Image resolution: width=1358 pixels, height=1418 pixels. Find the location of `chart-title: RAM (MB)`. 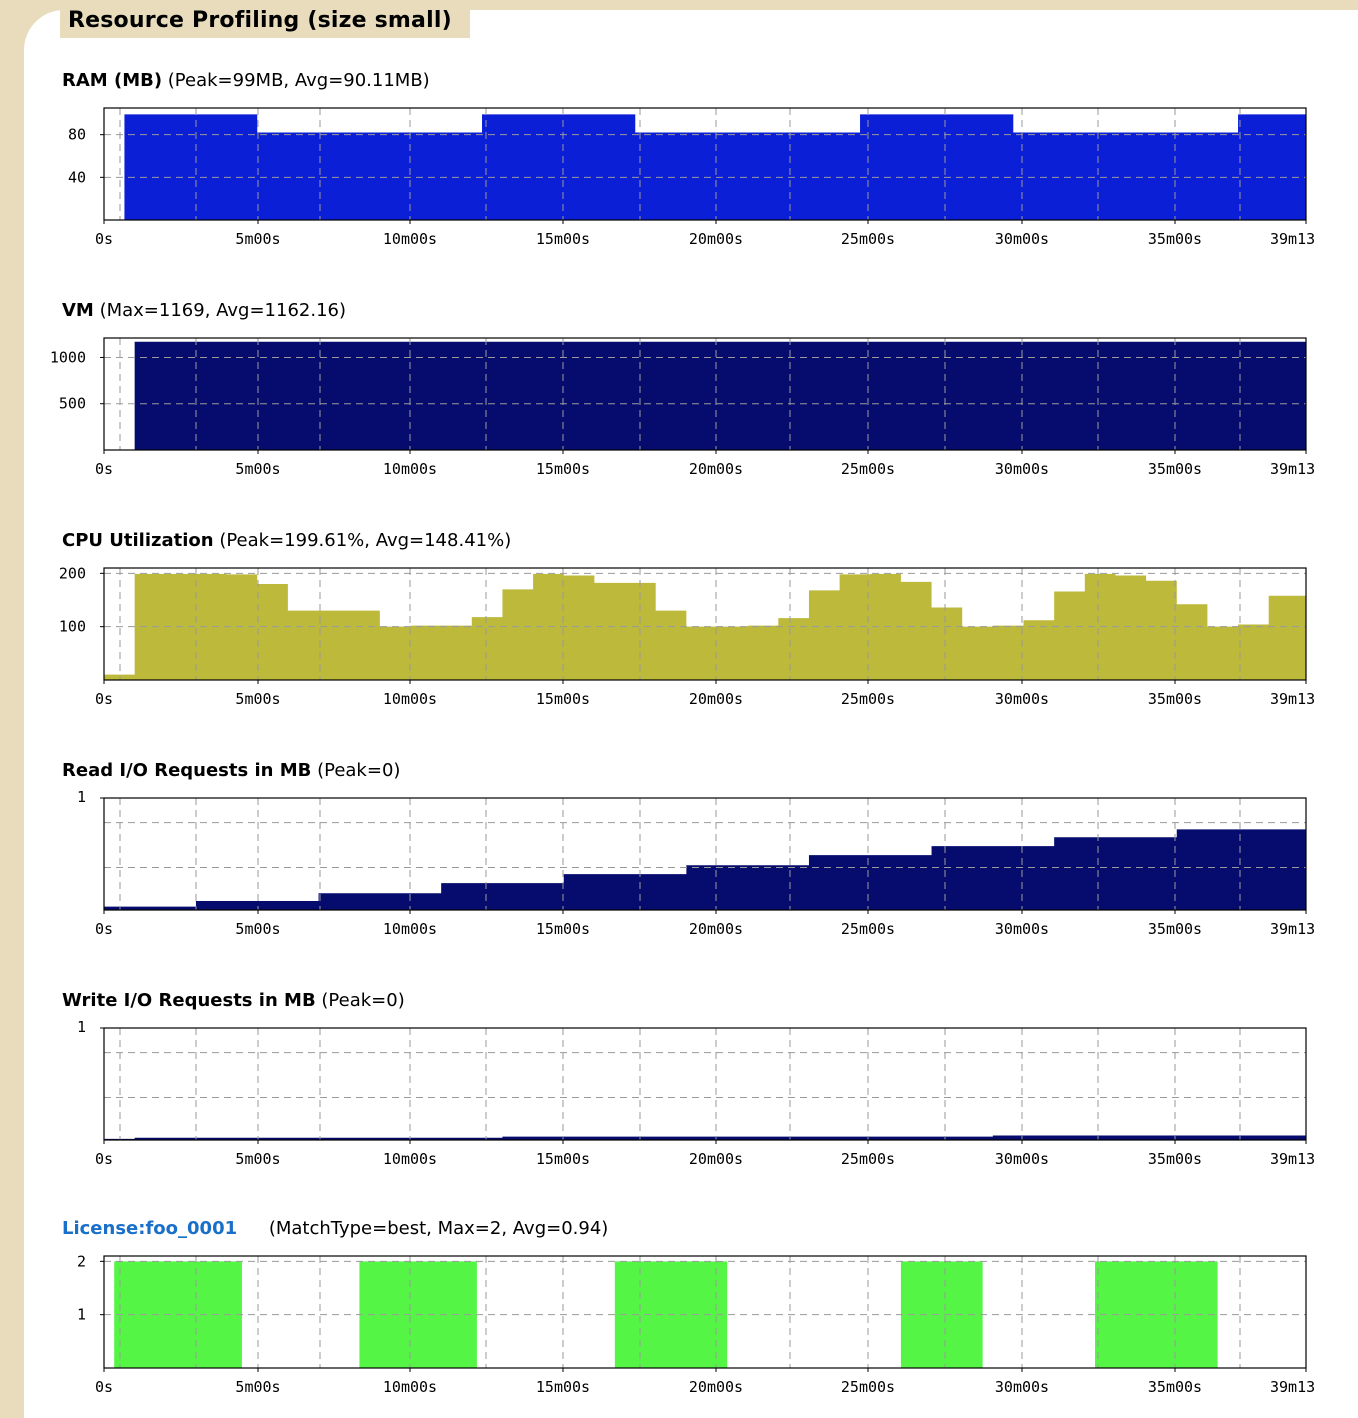

chart-title: RAM (MB) is located at coordinates (112, 80).